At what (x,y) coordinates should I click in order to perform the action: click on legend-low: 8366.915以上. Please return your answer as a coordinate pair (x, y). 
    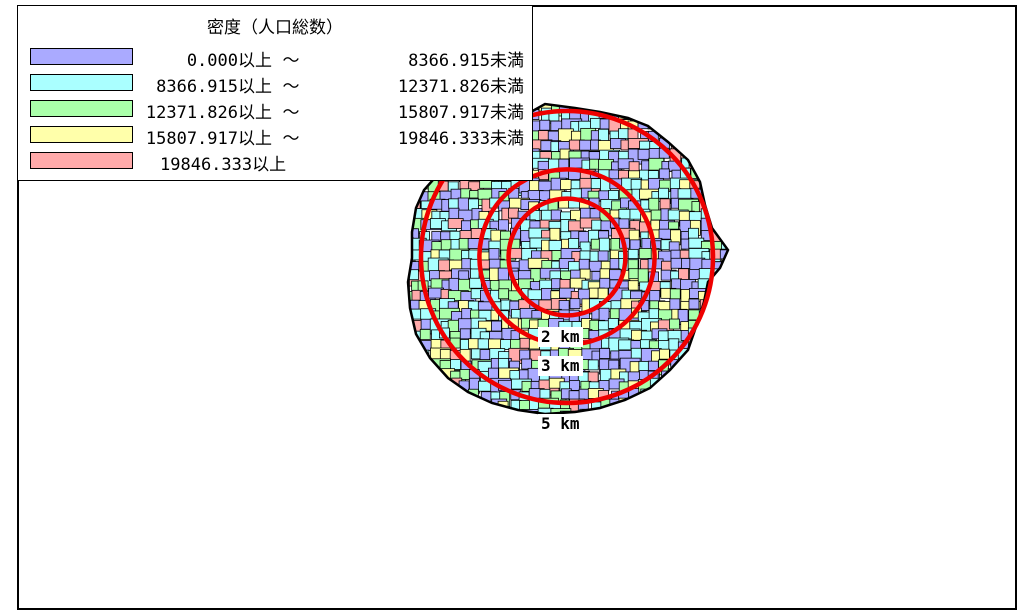
    Looking at the image, I should click on (214, 87).